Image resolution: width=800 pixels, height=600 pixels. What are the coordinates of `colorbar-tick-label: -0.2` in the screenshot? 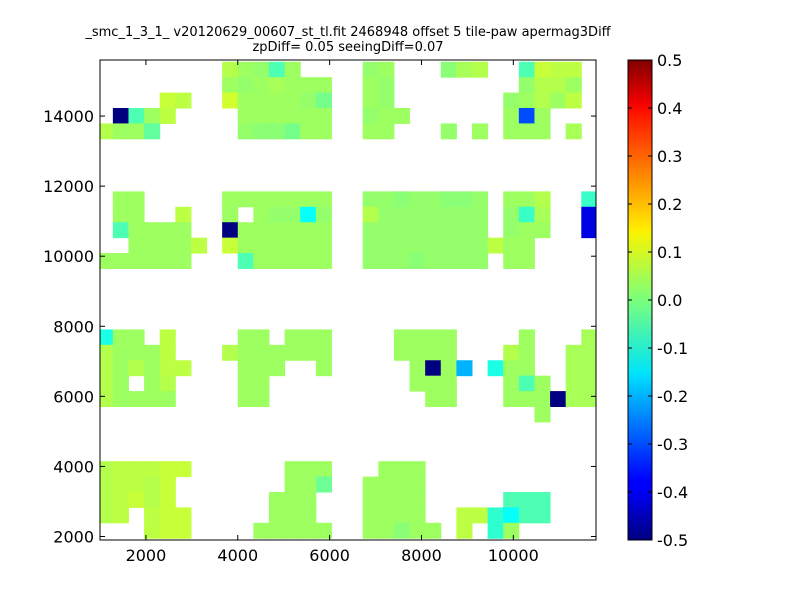 It's located at (672, 396).